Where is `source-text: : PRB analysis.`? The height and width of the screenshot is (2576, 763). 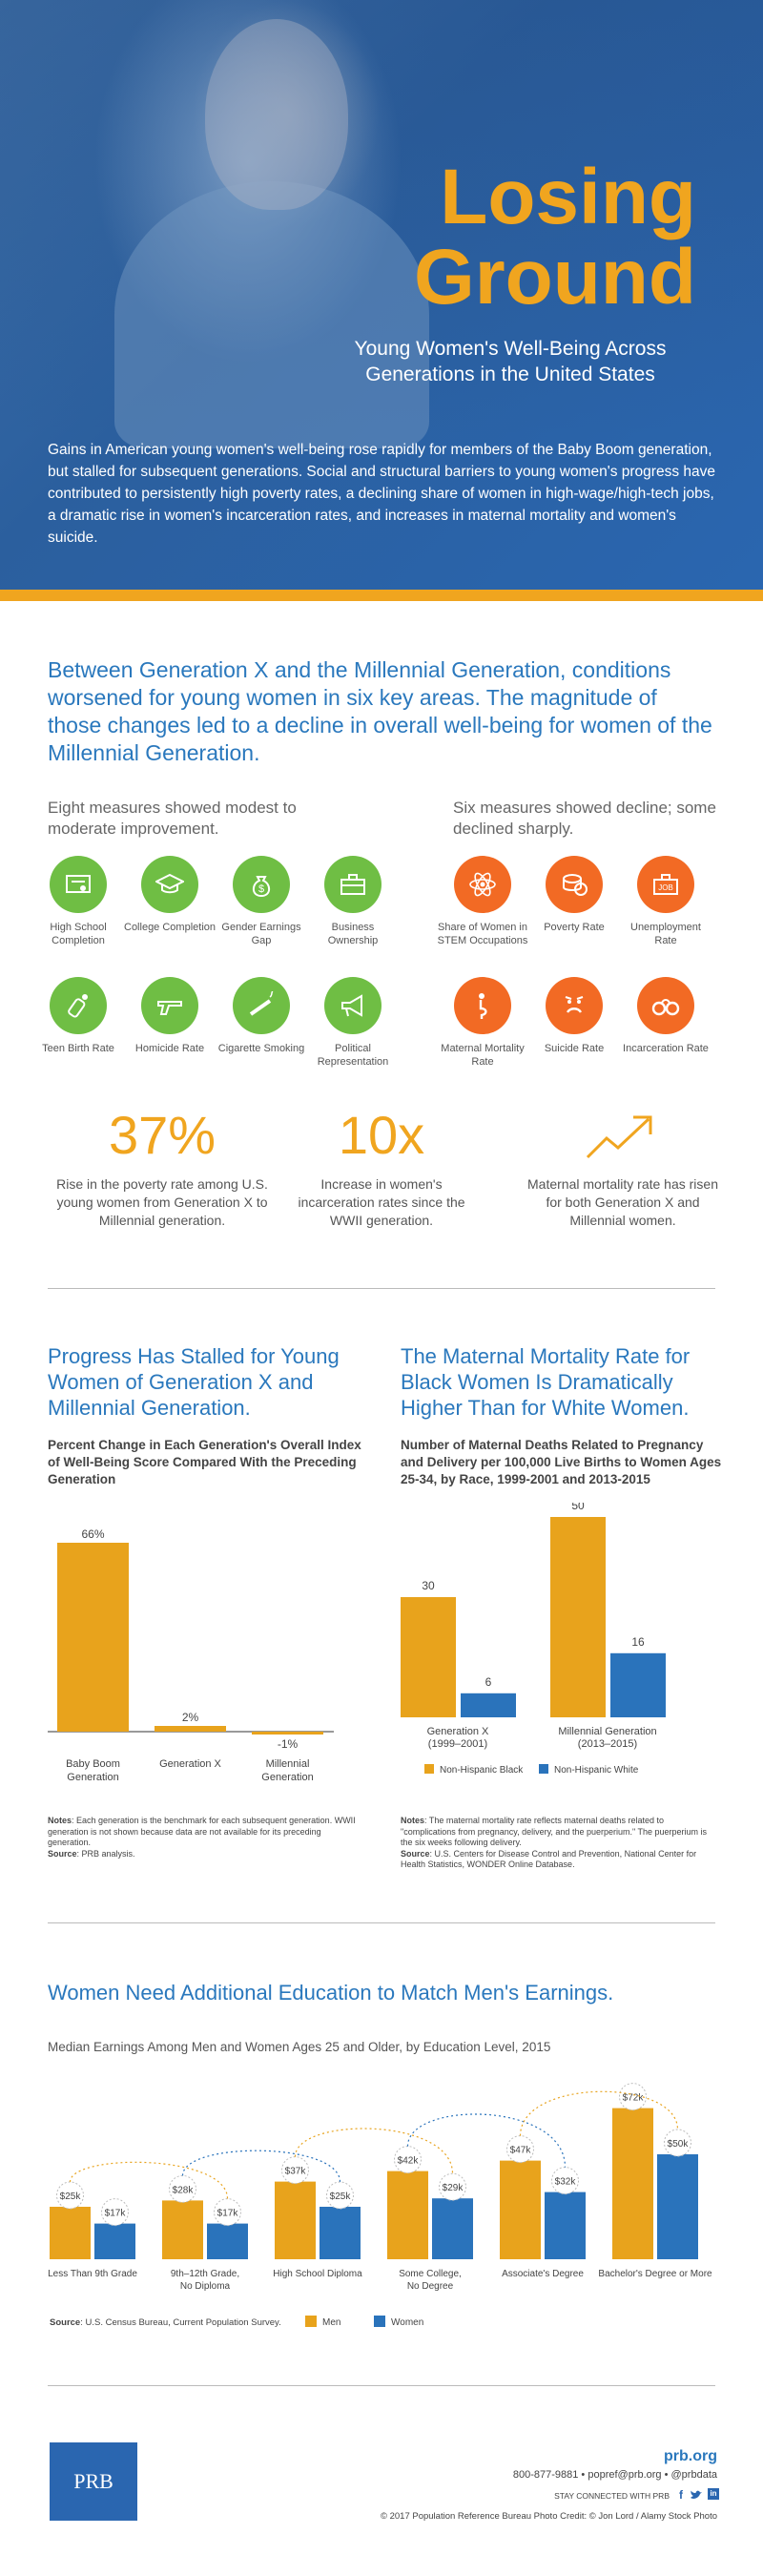 source-text: : PRB analysis. is located at coordinates (105, 1853).